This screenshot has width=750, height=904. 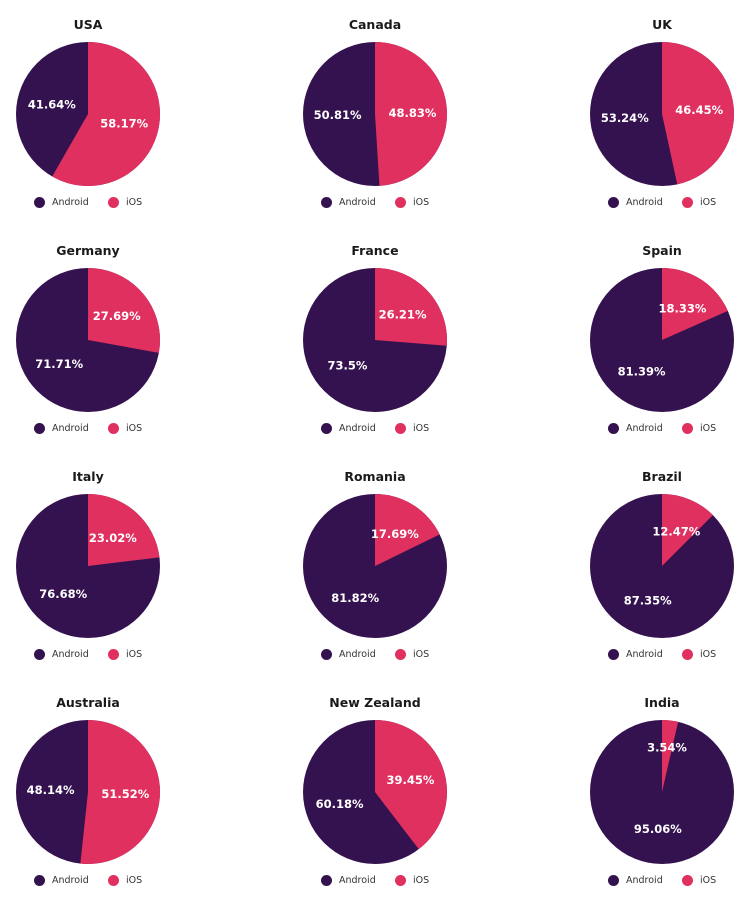 I want to click on pie-chart-usa: USA 58.17% 41.64% Android iOS, so click(x=106, y=113).